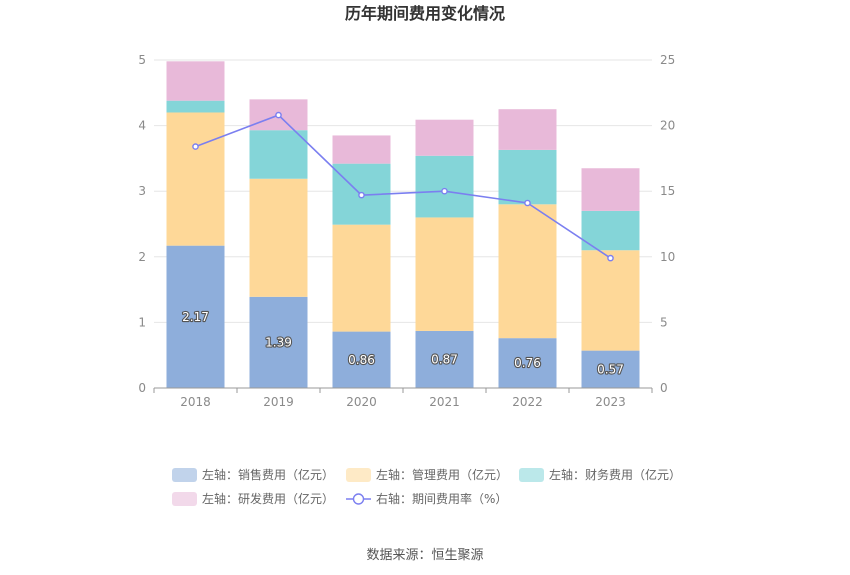  What do you see at coordinates (142, 388) in the screenshot?
I see `left-tick-label: 0` at bounding box center [142, 388].